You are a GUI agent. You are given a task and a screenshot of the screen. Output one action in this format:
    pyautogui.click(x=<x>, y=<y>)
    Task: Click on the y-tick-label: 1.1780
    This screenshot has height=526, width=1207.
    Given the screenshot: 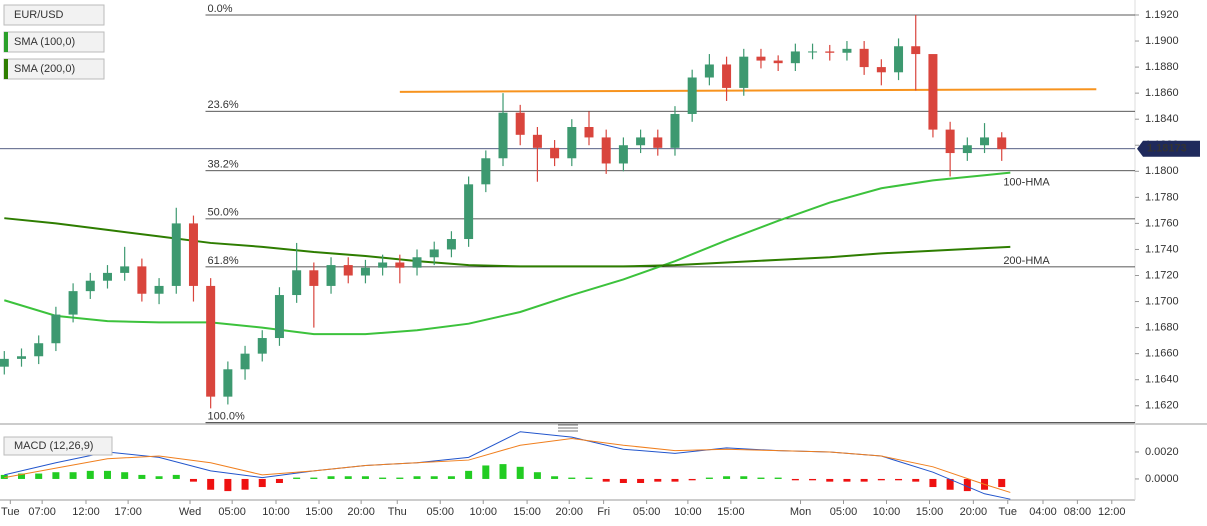 What is the action you would take?
    pyautogui.click(x=1162, y=197)
    